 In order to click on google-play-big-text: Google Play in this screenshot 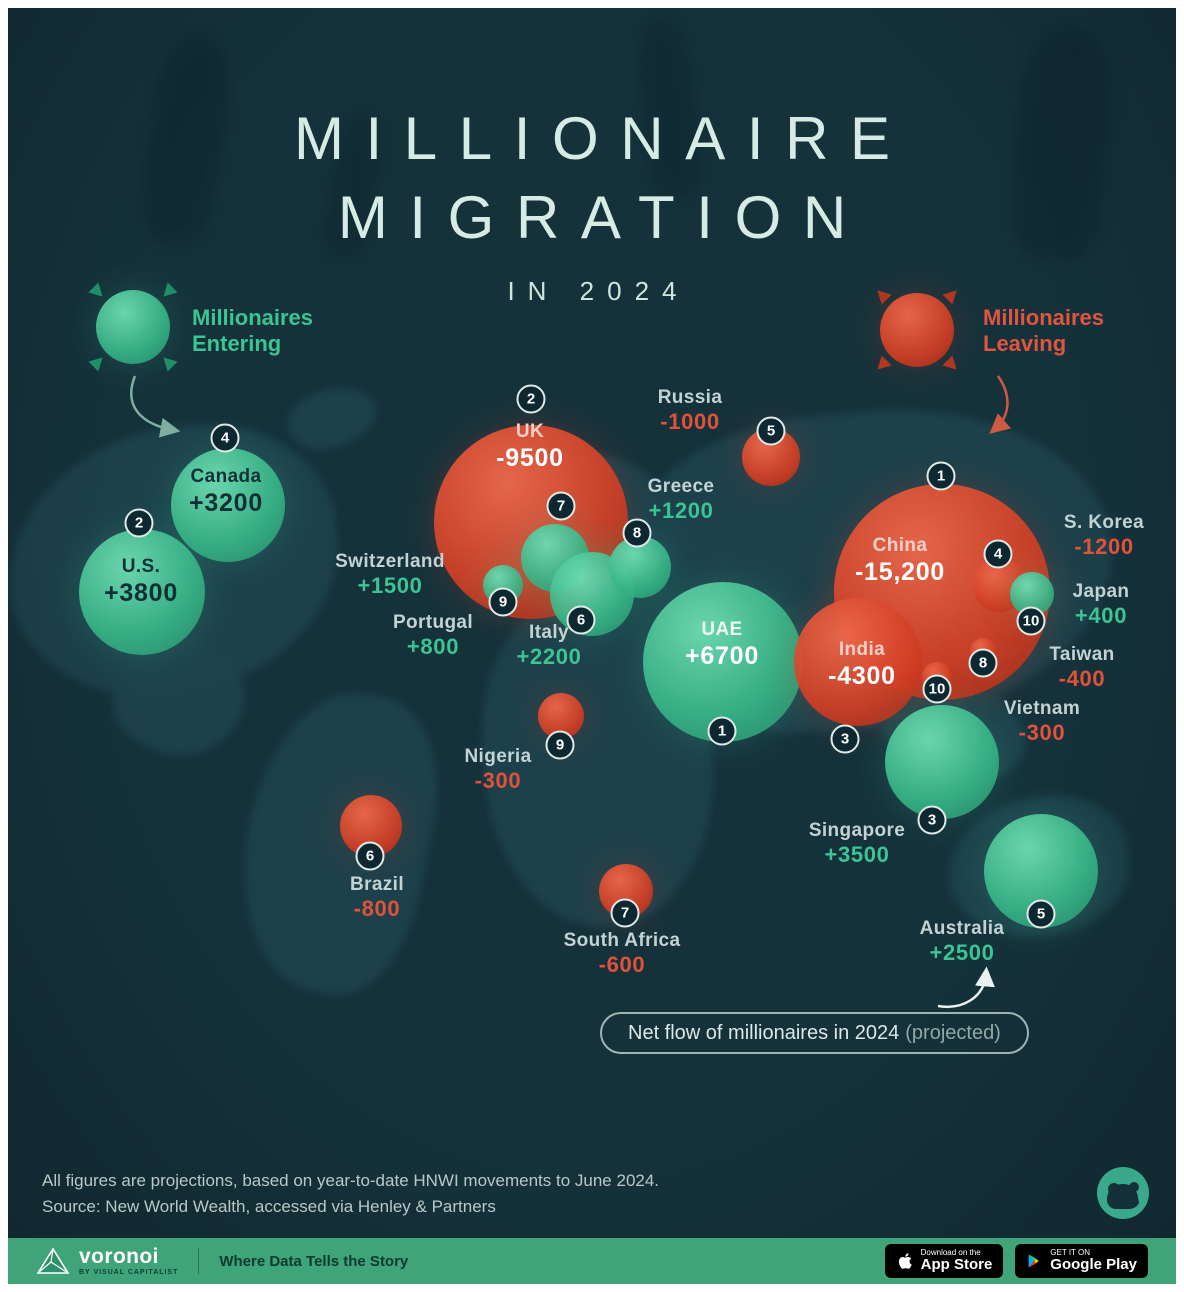, I will do `click(1093, 1265)`.